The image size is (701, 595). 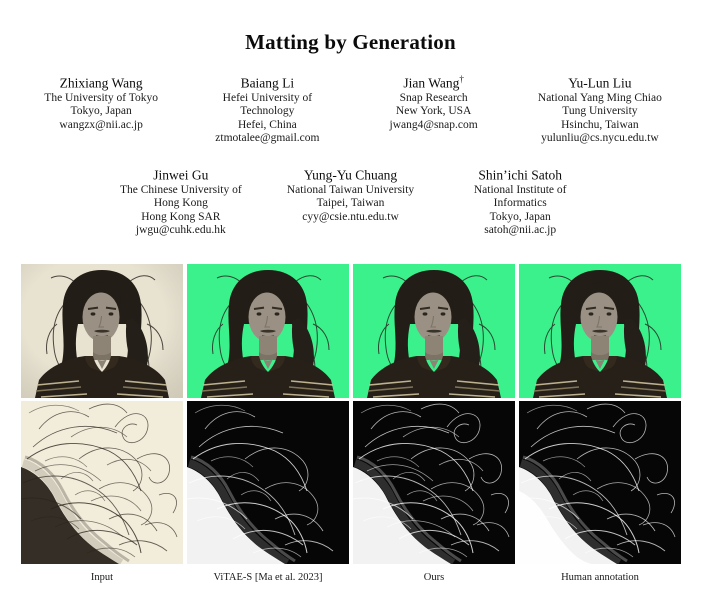 I want to click on author-affiliation-line: The Chinese University of, so click(x=180, y=189).